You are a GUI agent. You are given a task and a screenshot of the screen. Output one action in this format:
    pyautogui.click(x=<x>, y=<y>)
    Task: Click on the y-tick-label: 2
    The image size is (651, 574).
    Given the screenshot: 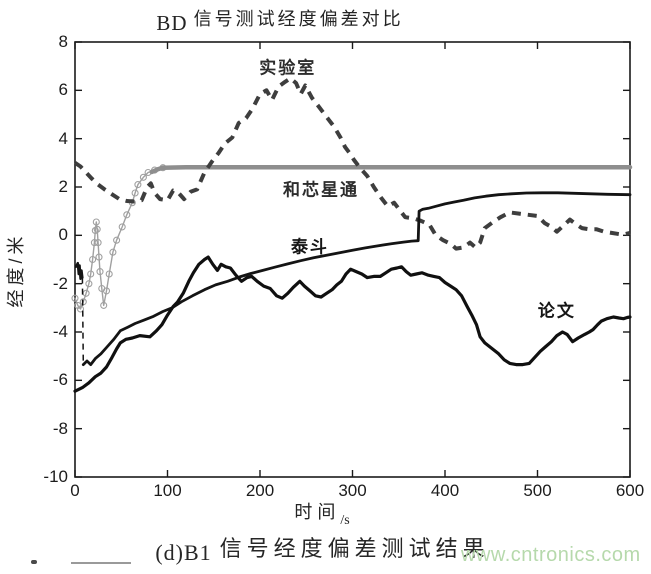 What is the action you would take?
    pyautogui.click(x=63, y=186)
    